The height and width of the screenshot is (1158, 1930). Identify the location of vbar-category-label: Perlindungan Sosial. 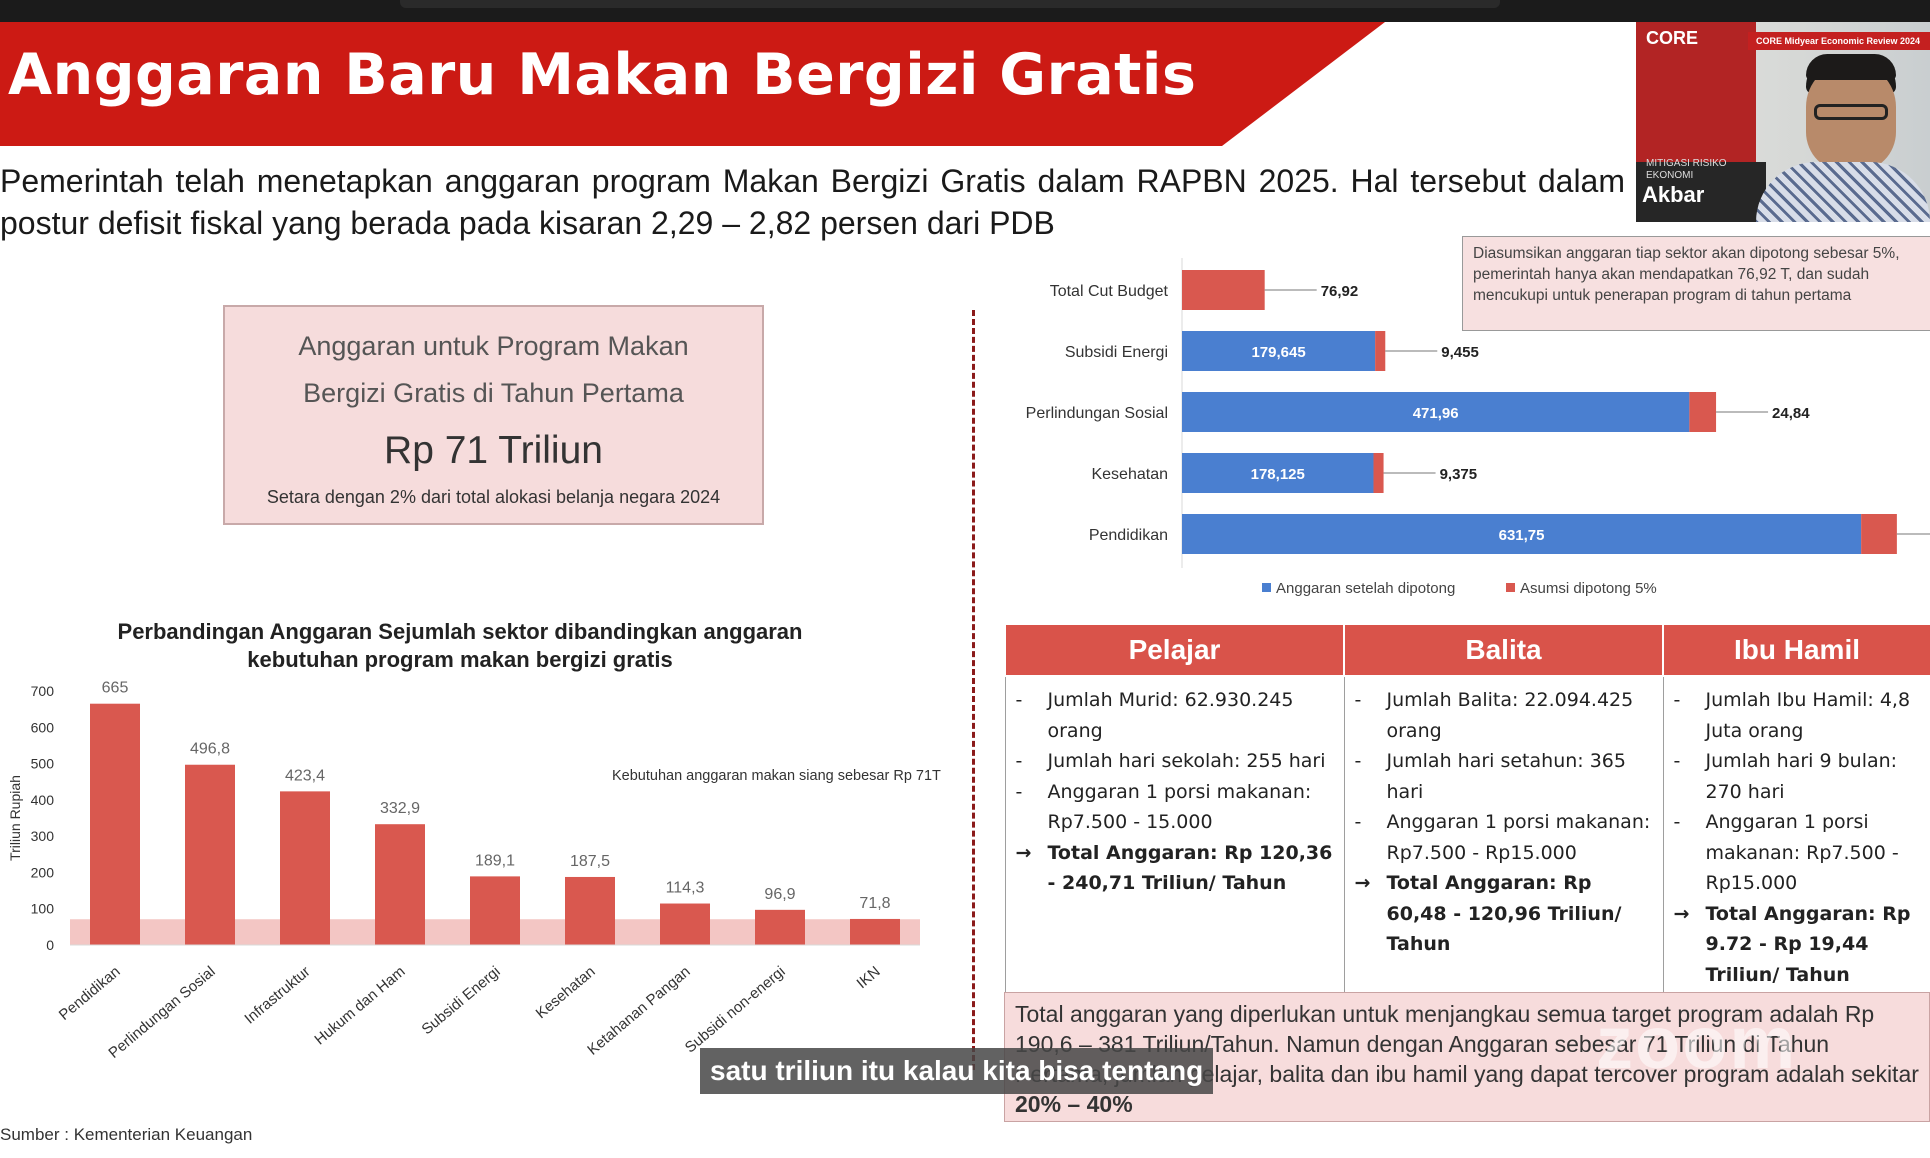
(161, 1012).